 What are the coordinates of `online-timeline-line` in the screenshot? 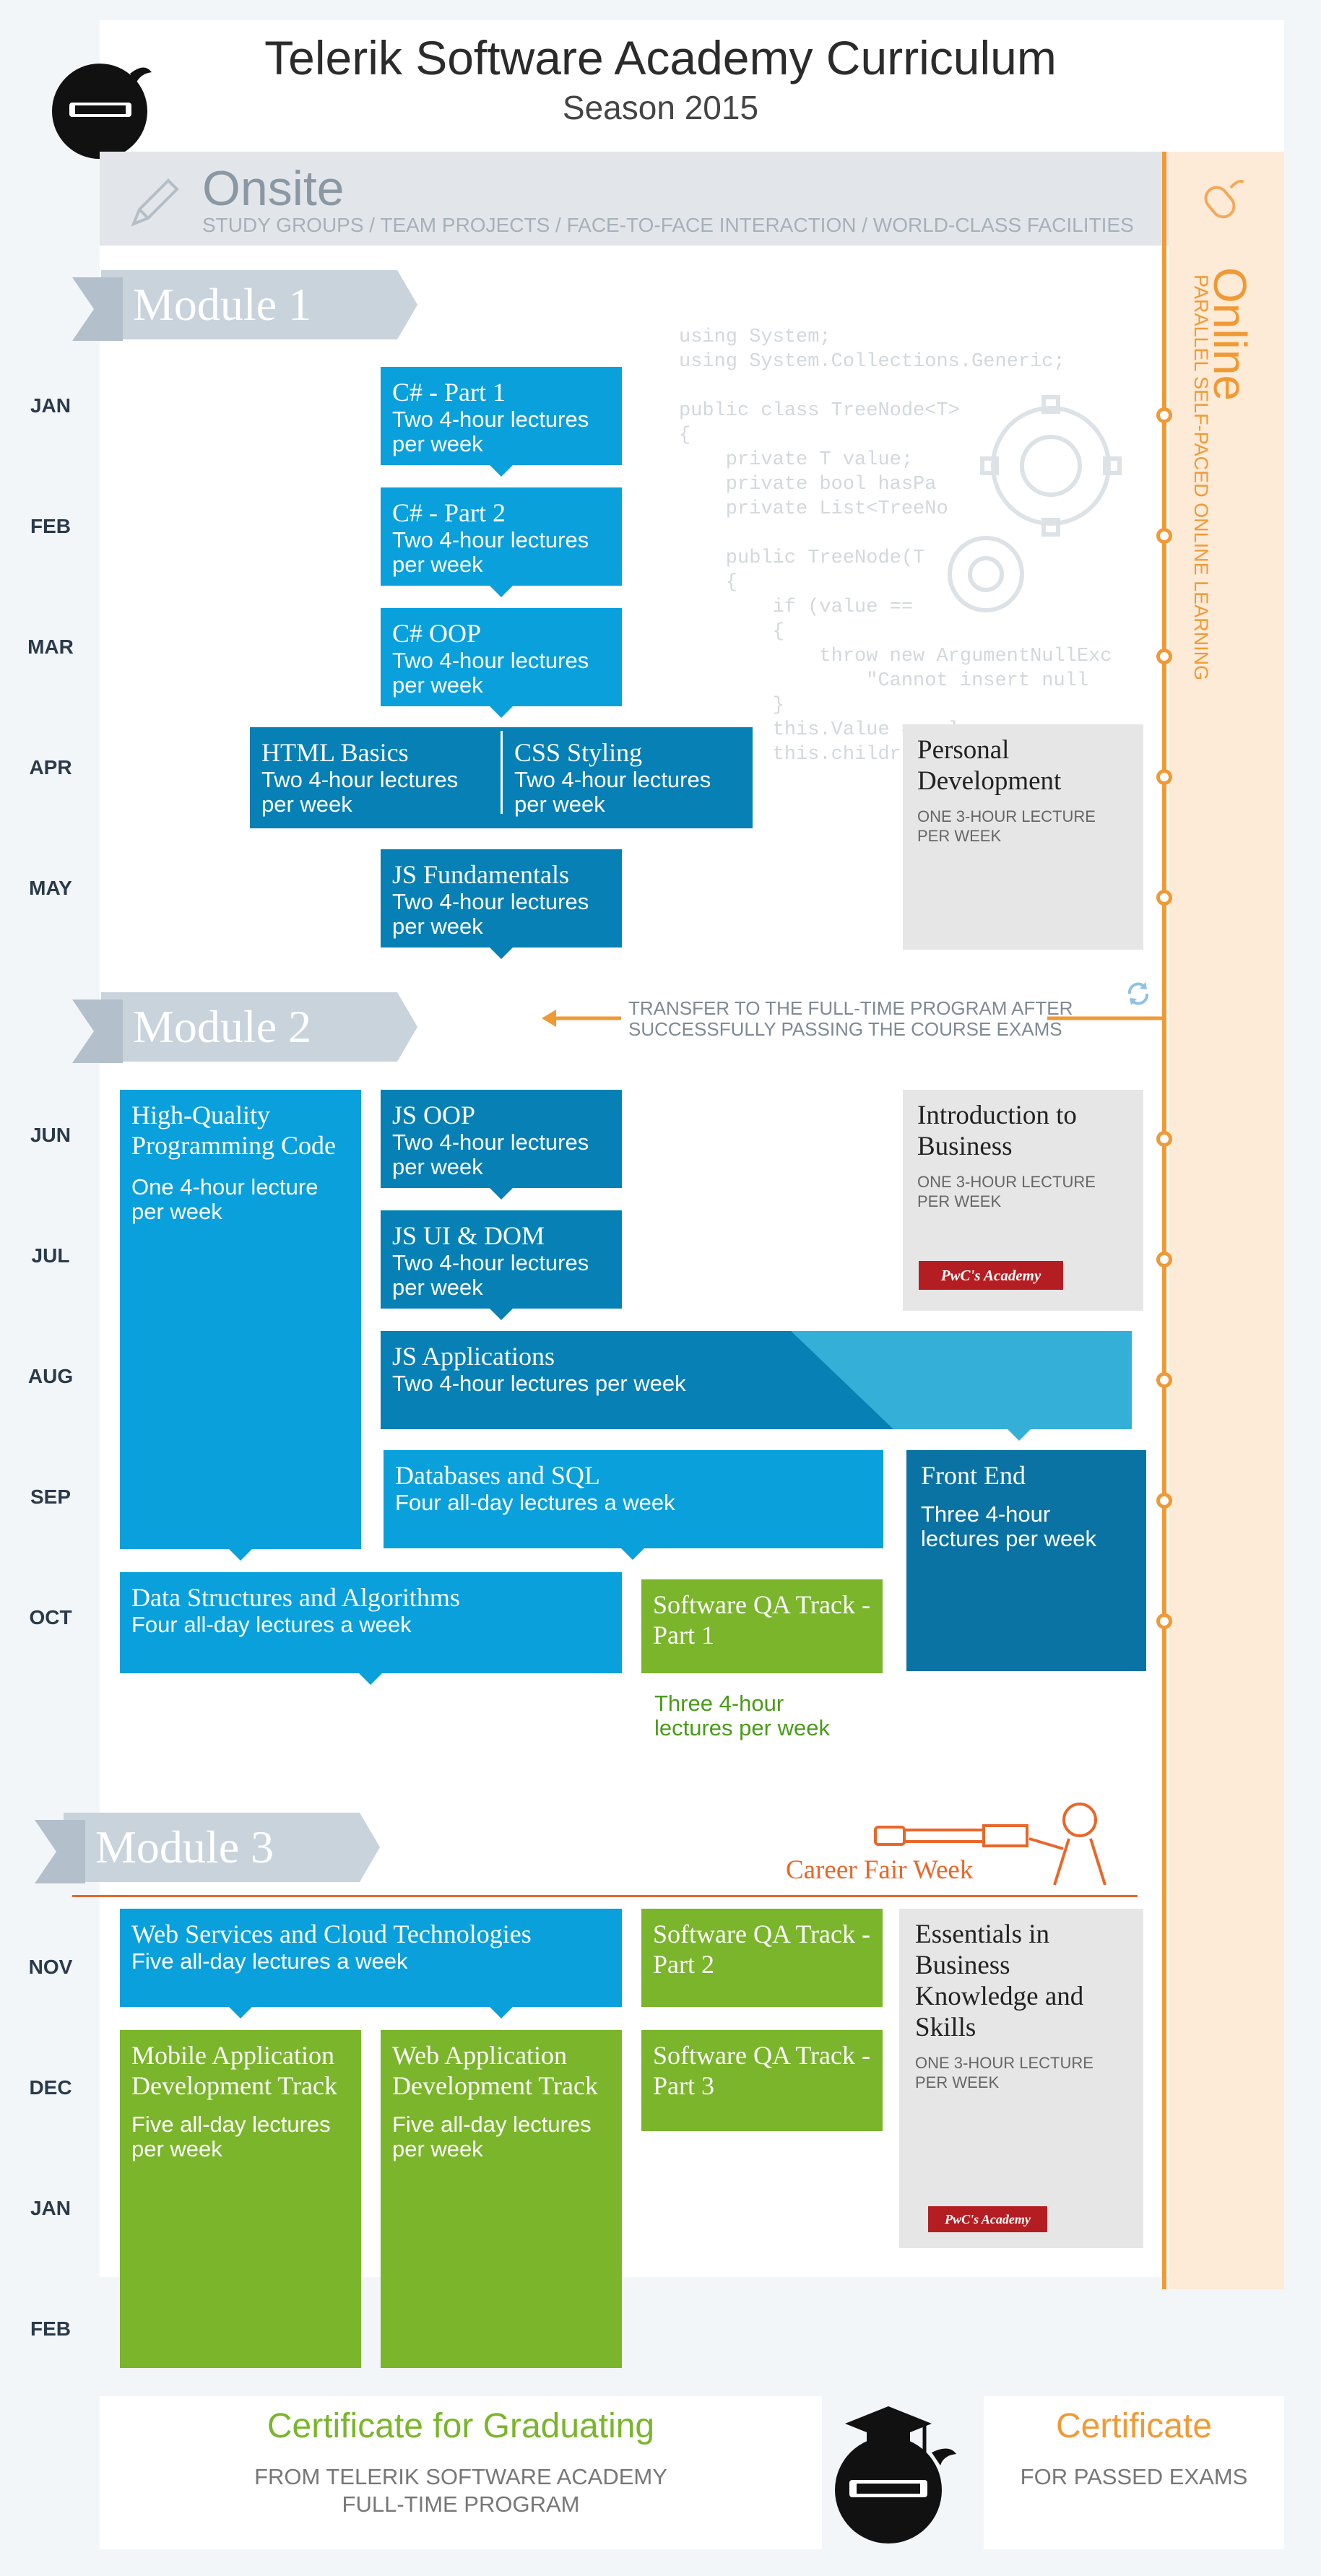 It's located at (1164, 1220).